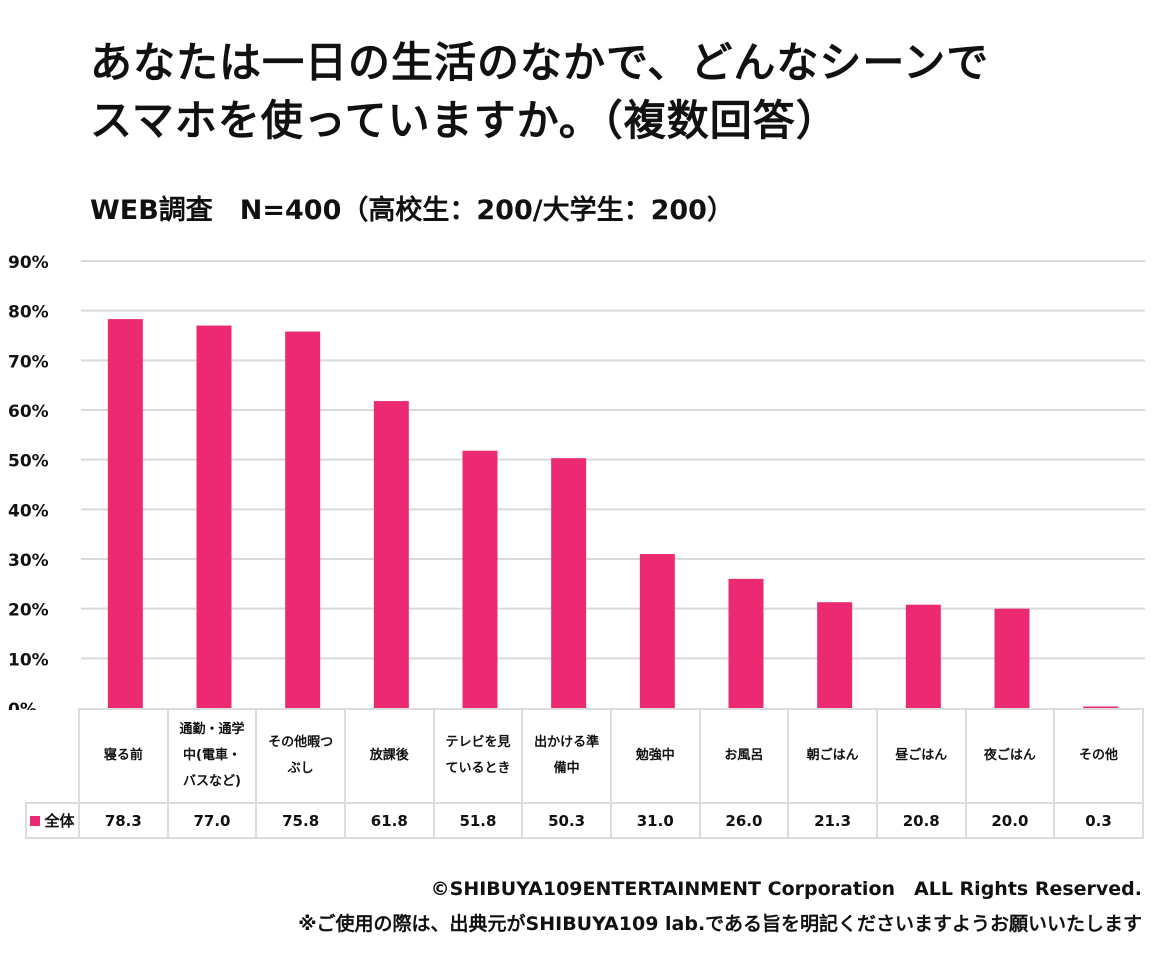 The height and width of the screenshot is (969, 1160). Describe the element at coordinates (28, 412) in the screenshot. I see `y-tick-label: 60%` at that location.